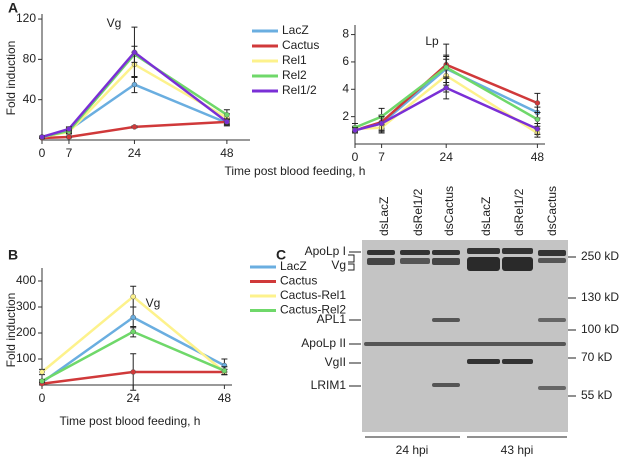 This screenshot has height=458, width=625. What do you see at coordinates (412, 450) in the screenshot?
I see `group-label: 24 hpi` at bounding box center [412, 450].